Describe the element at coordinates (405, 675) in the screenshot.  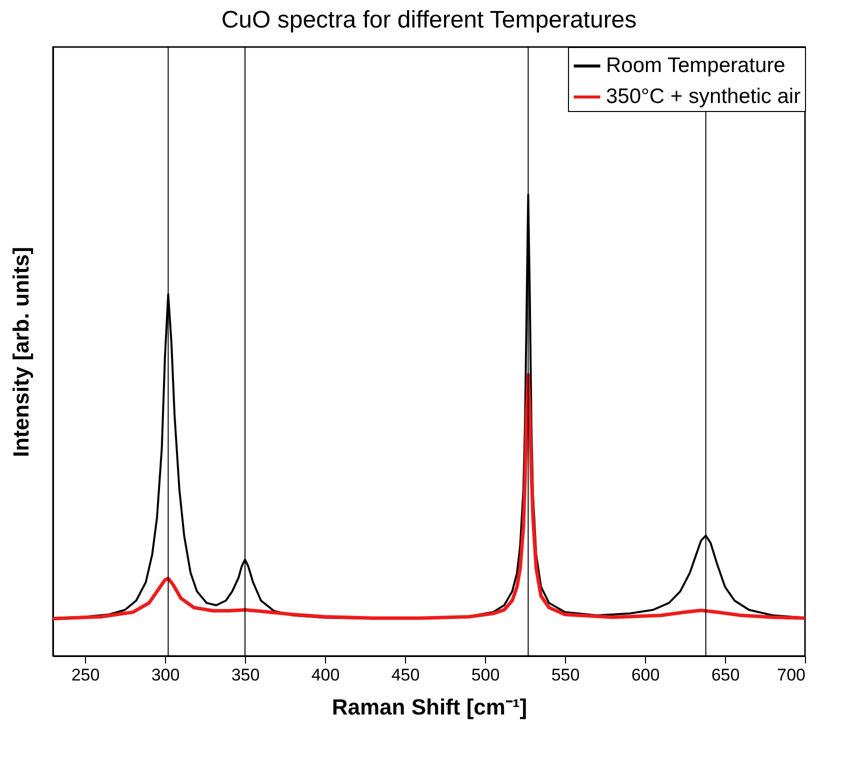
I see `x-tick-label: 450` at that location.